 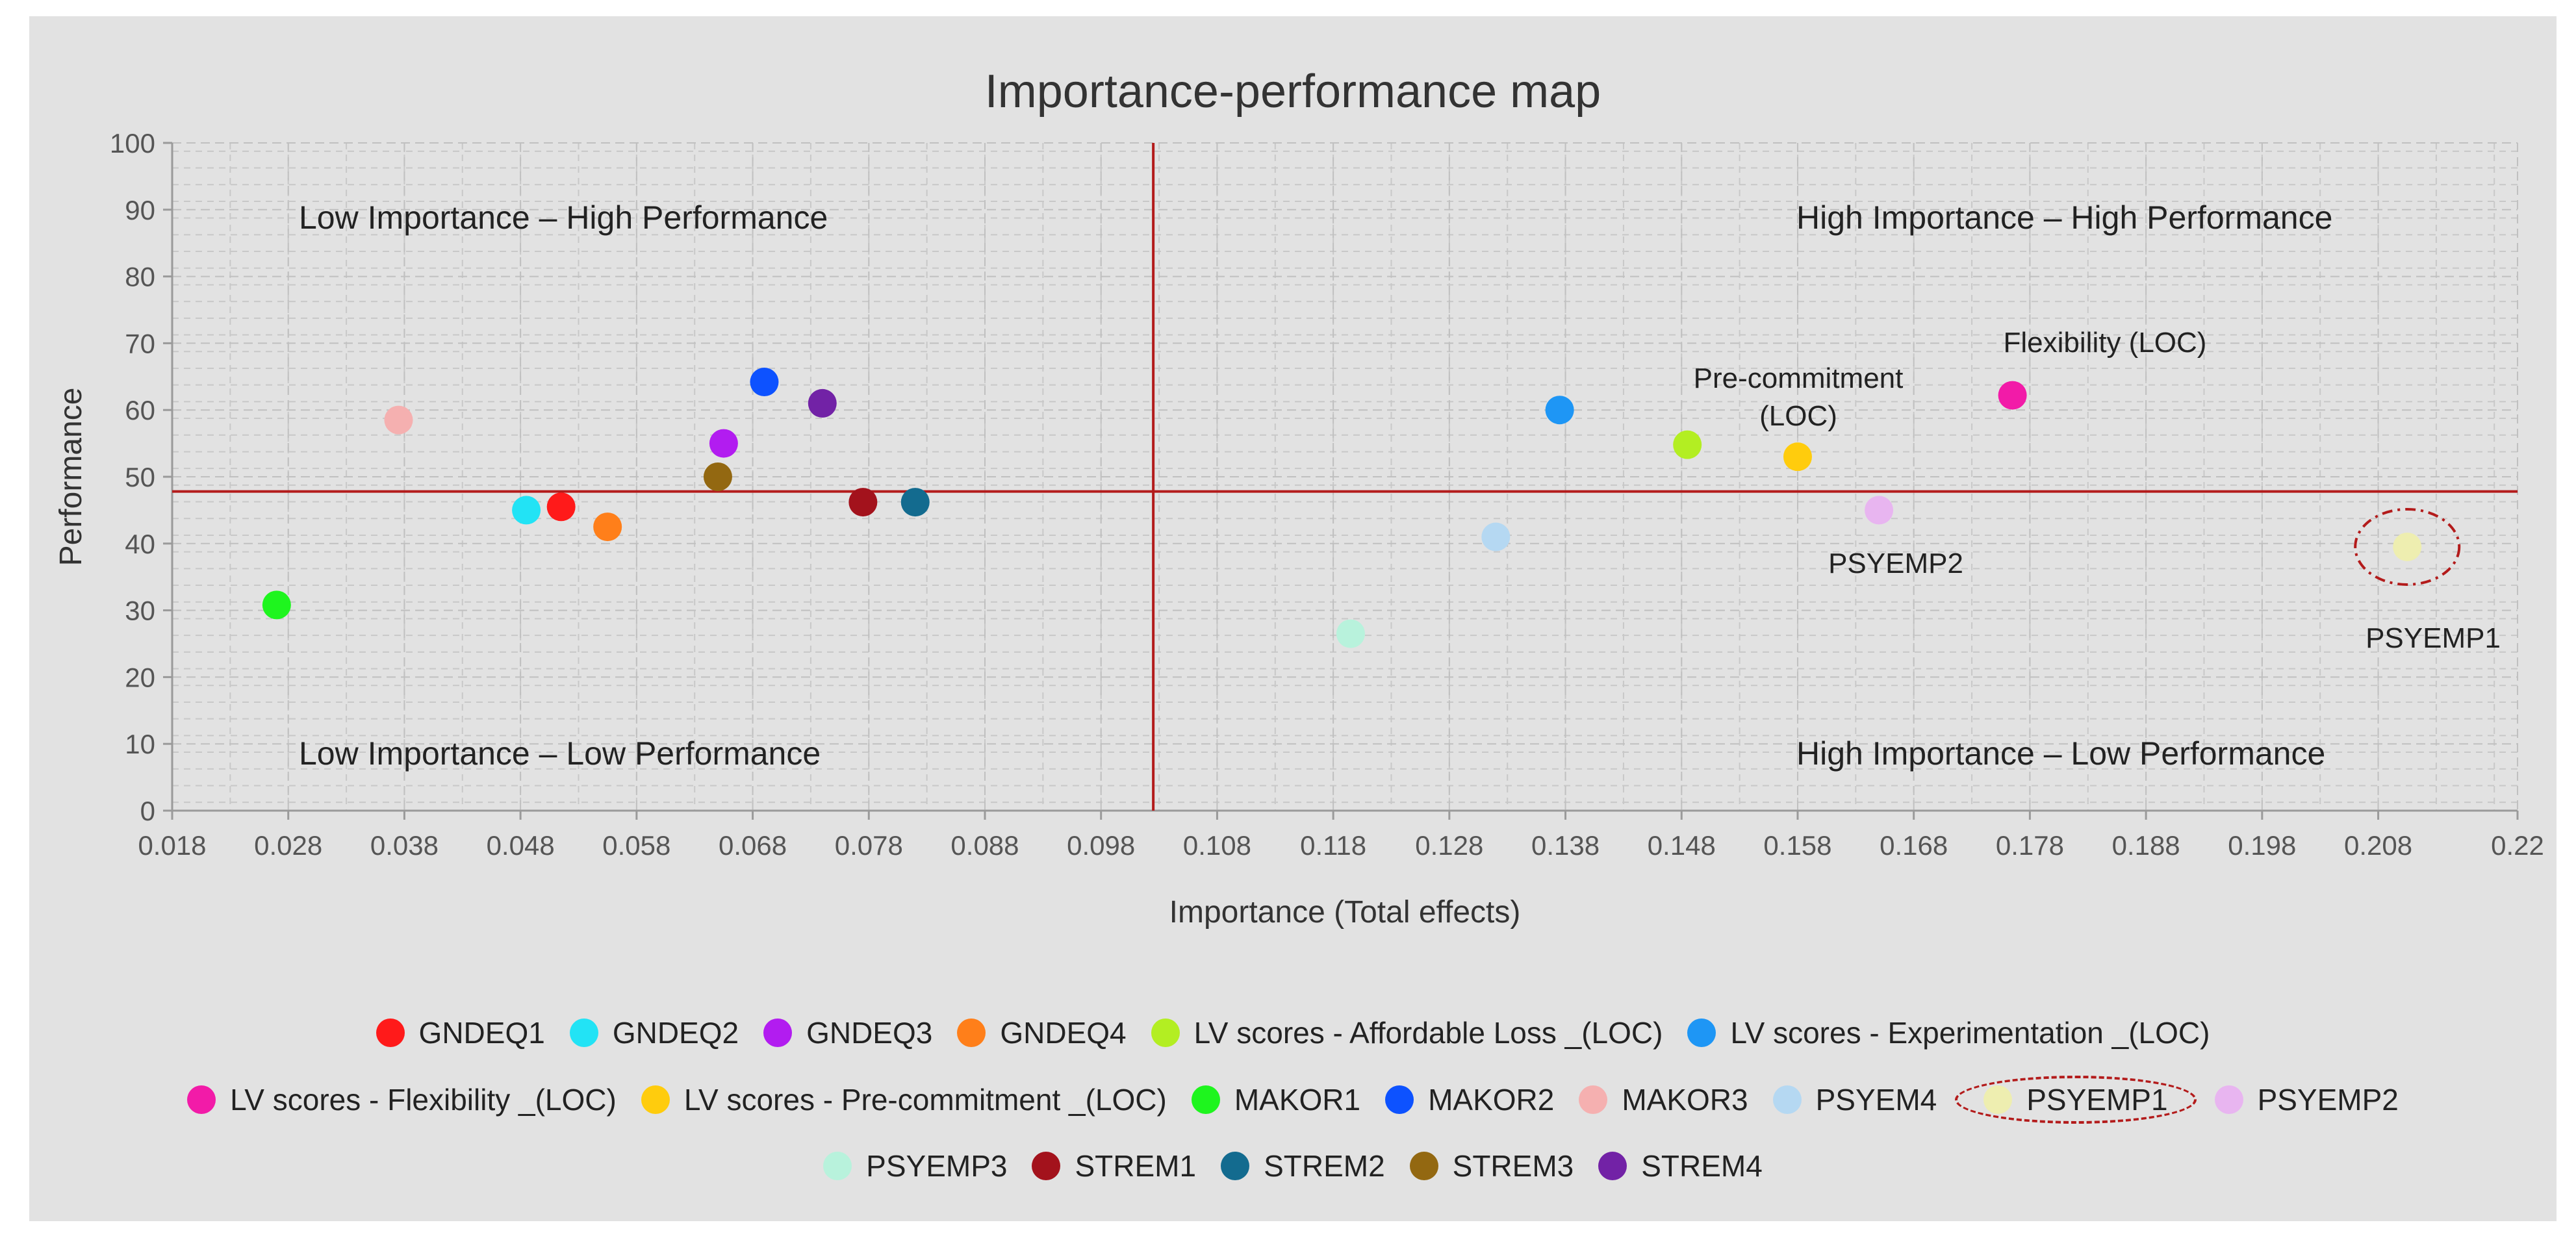 I want to click on legend-label: STREM4, so click(x=1702, y=1166).